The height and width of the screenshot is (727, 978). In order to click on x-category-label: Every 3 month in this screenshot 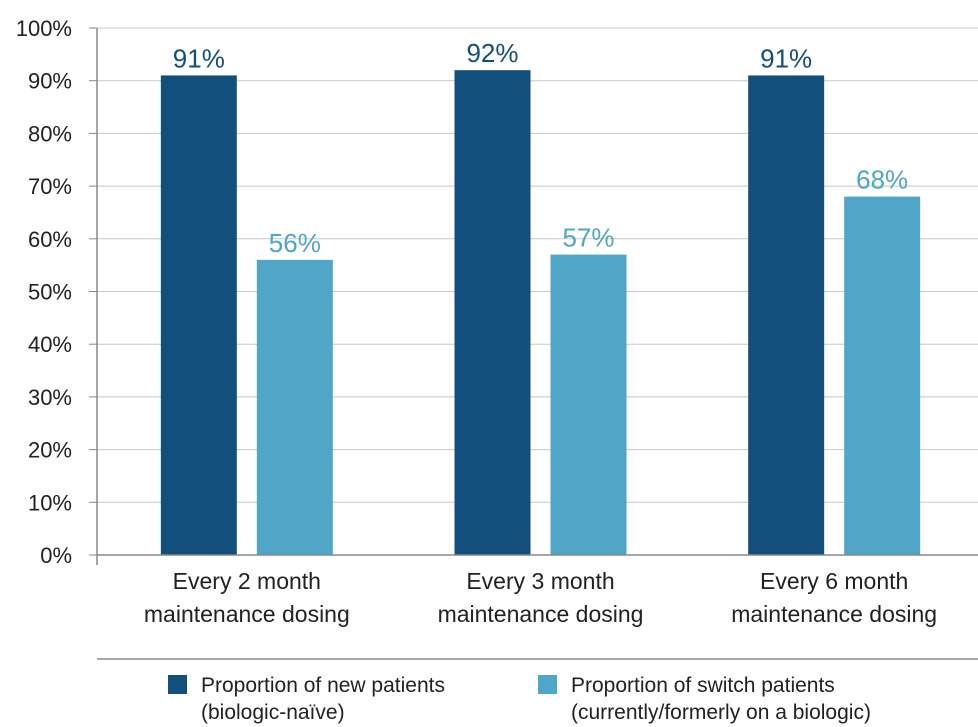, I will do `click(540, 581)`.